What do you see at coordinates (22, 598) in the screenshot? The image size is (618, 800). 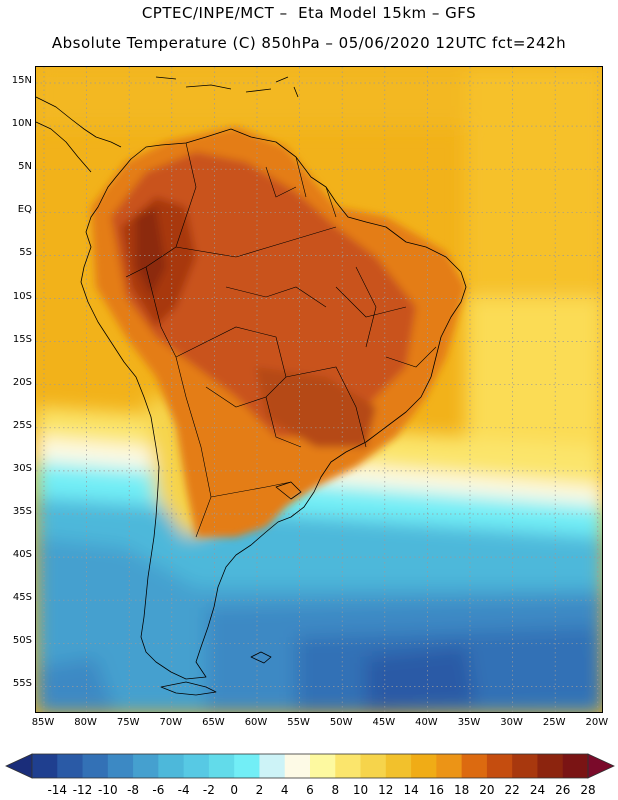 I see `lat-tick-label: 45S` at bounding box center [22, 598].